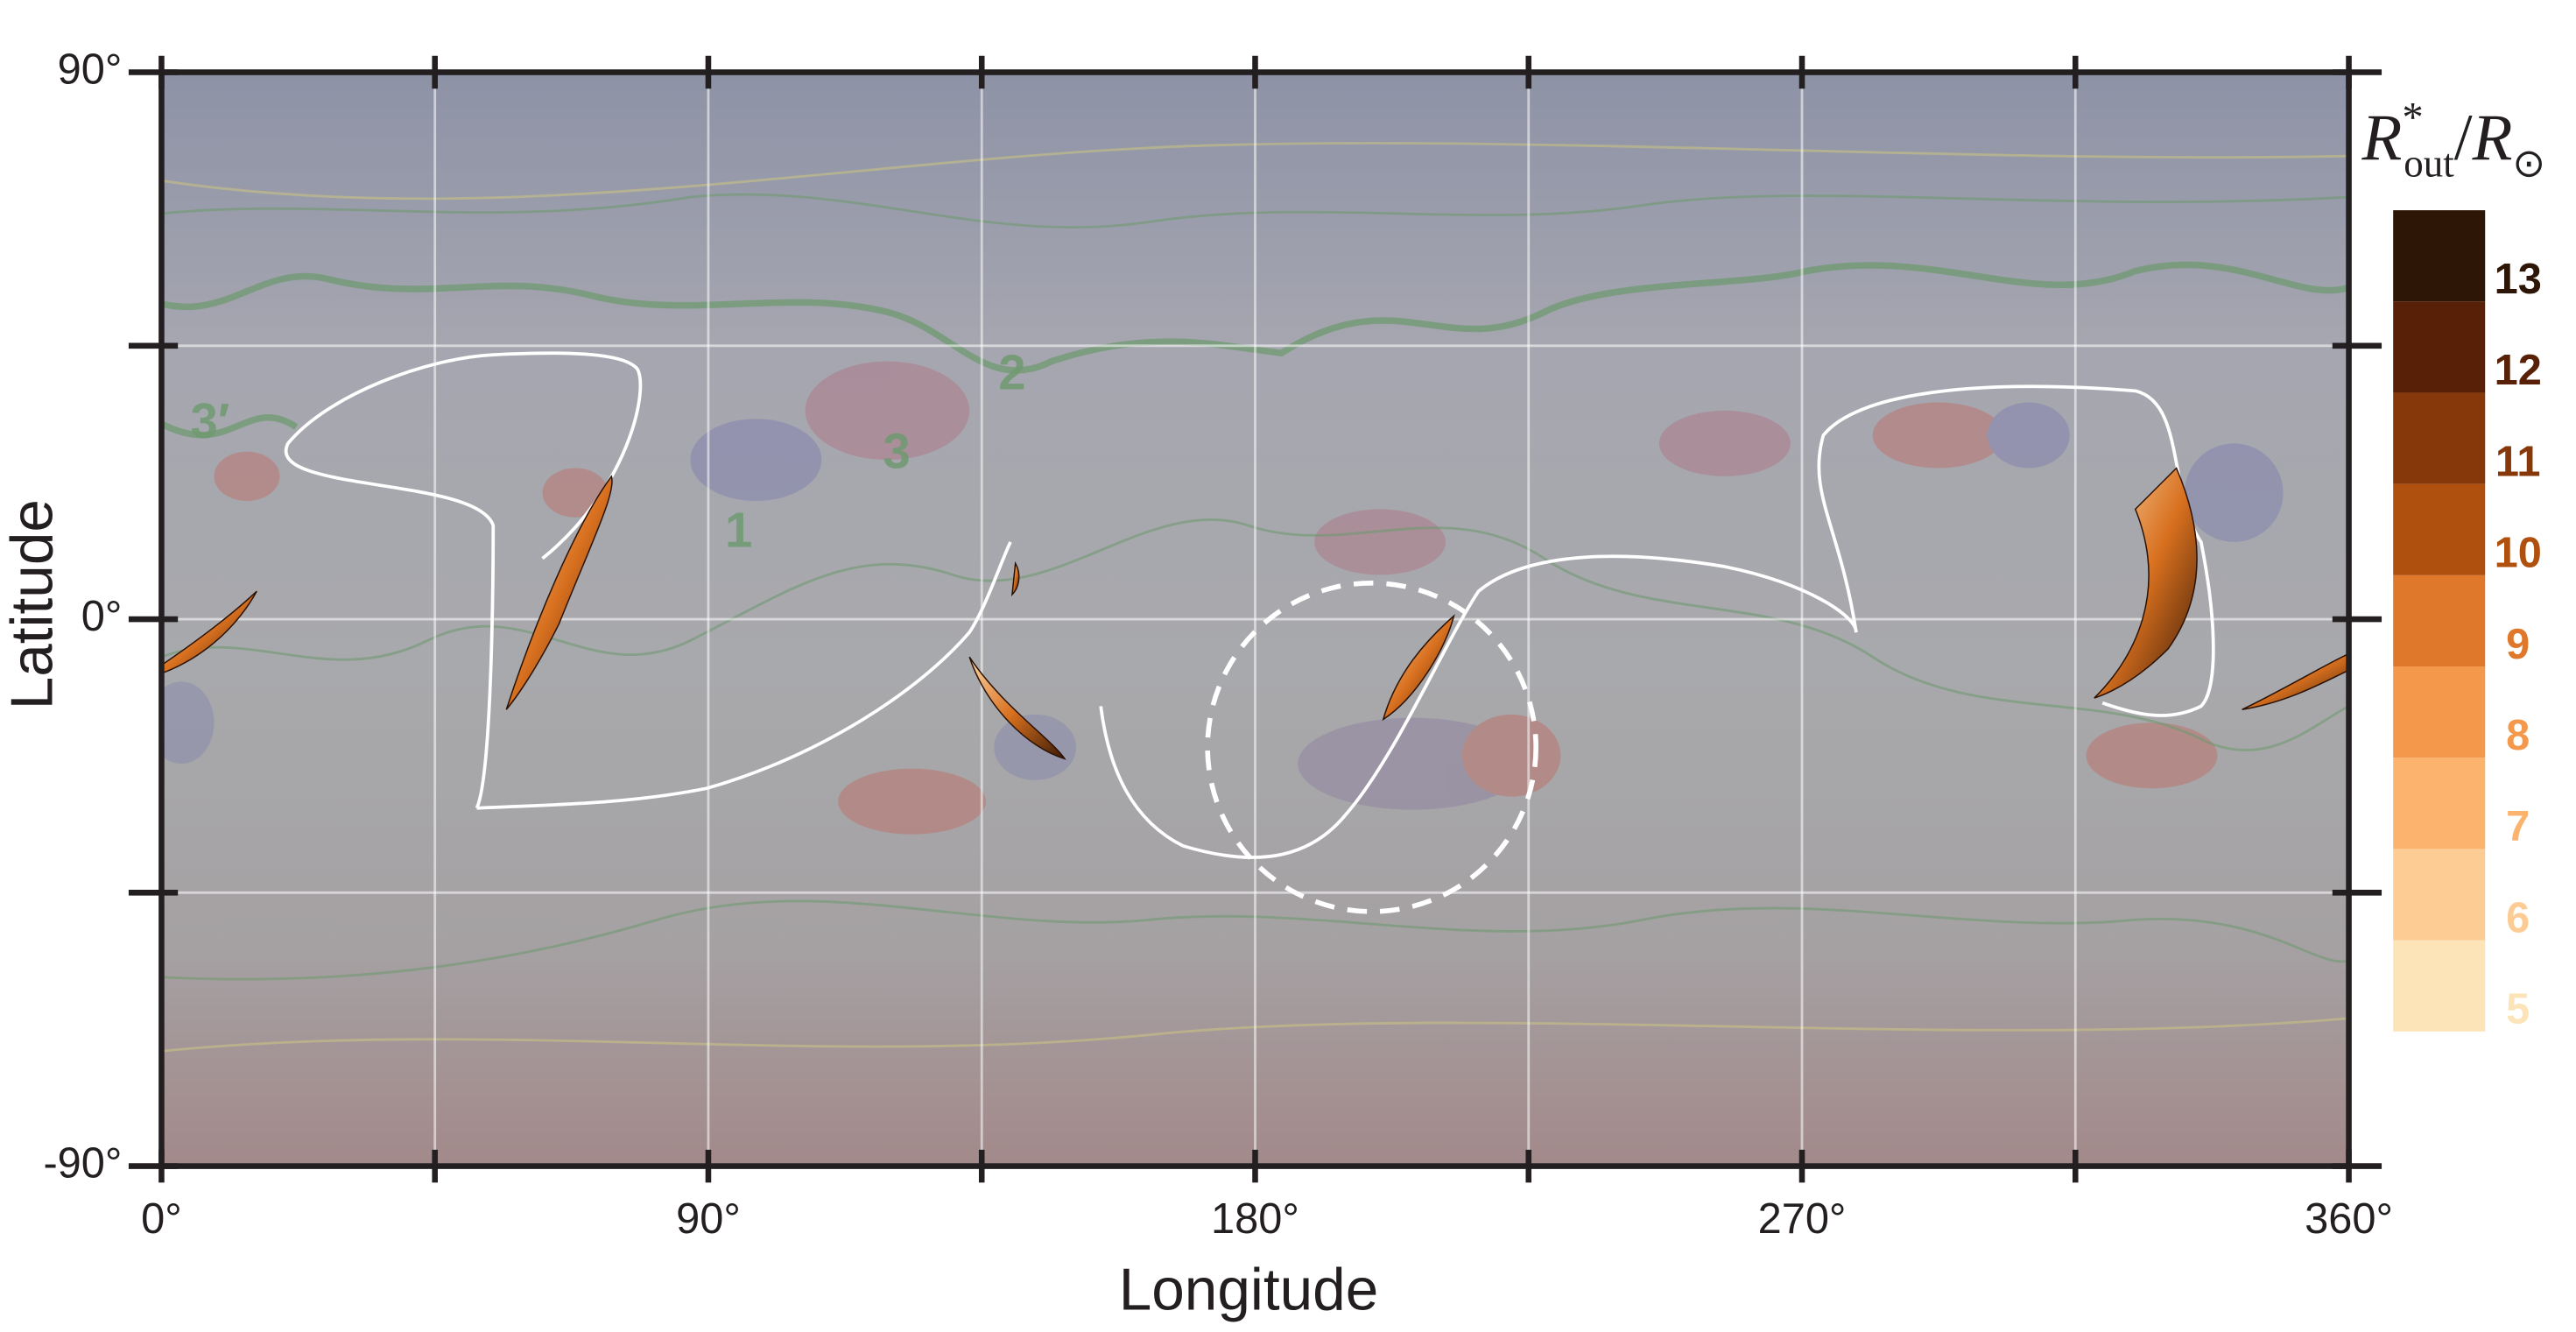  What do you see at coordinates (2429, 164) in the screenshot?
I see `cb-title-sub: out` at bounding box center [2429, 164].